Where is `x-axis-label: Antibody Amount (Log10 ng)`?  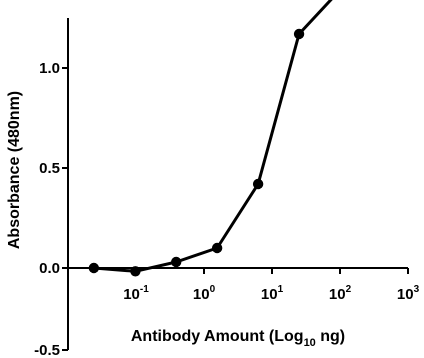 x-axis-label: Antibody Amount (Log10 ng) is located at coordinates (238, 338).